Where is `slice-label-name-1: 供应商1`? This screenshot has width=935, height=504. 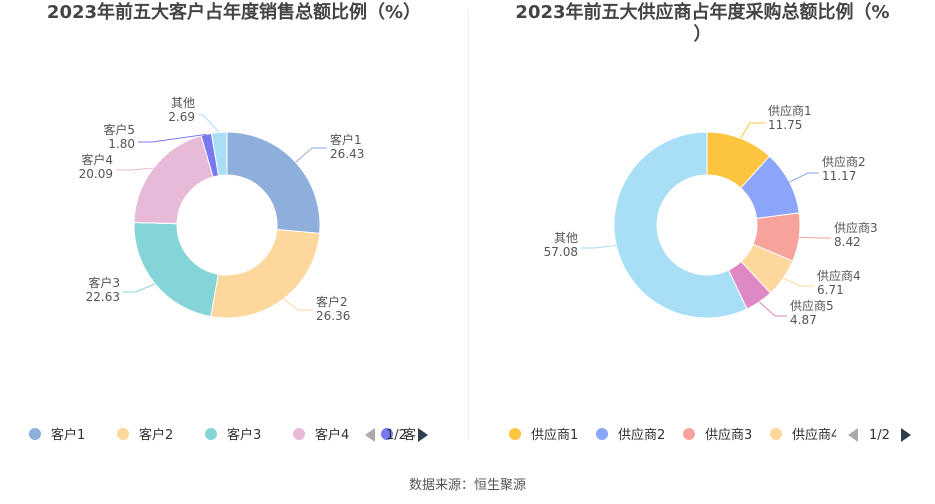
slice-label-name-1: 供应商1 is located at coordinates (790, 110).